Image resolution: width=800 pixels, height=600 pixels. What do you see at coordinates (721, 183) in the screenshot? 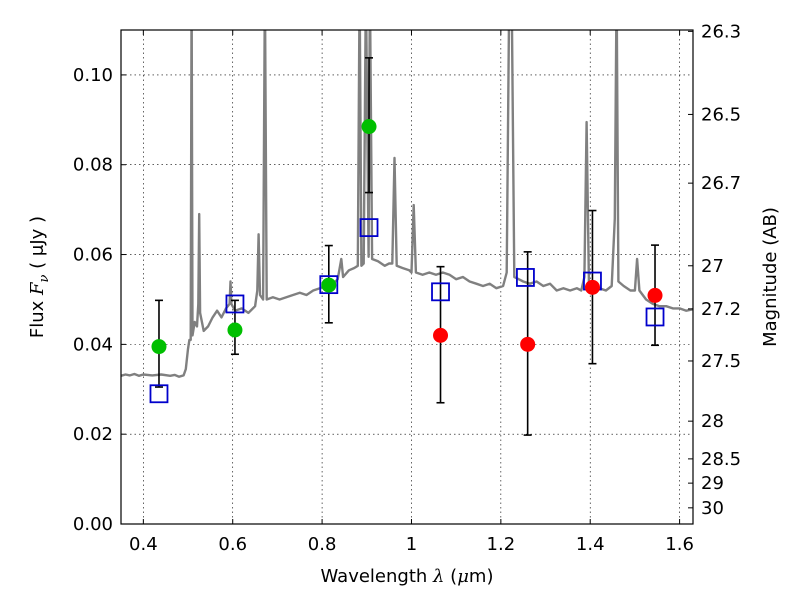
I see `mag-tick-label: 26.7` at bounding box center [721, 183].